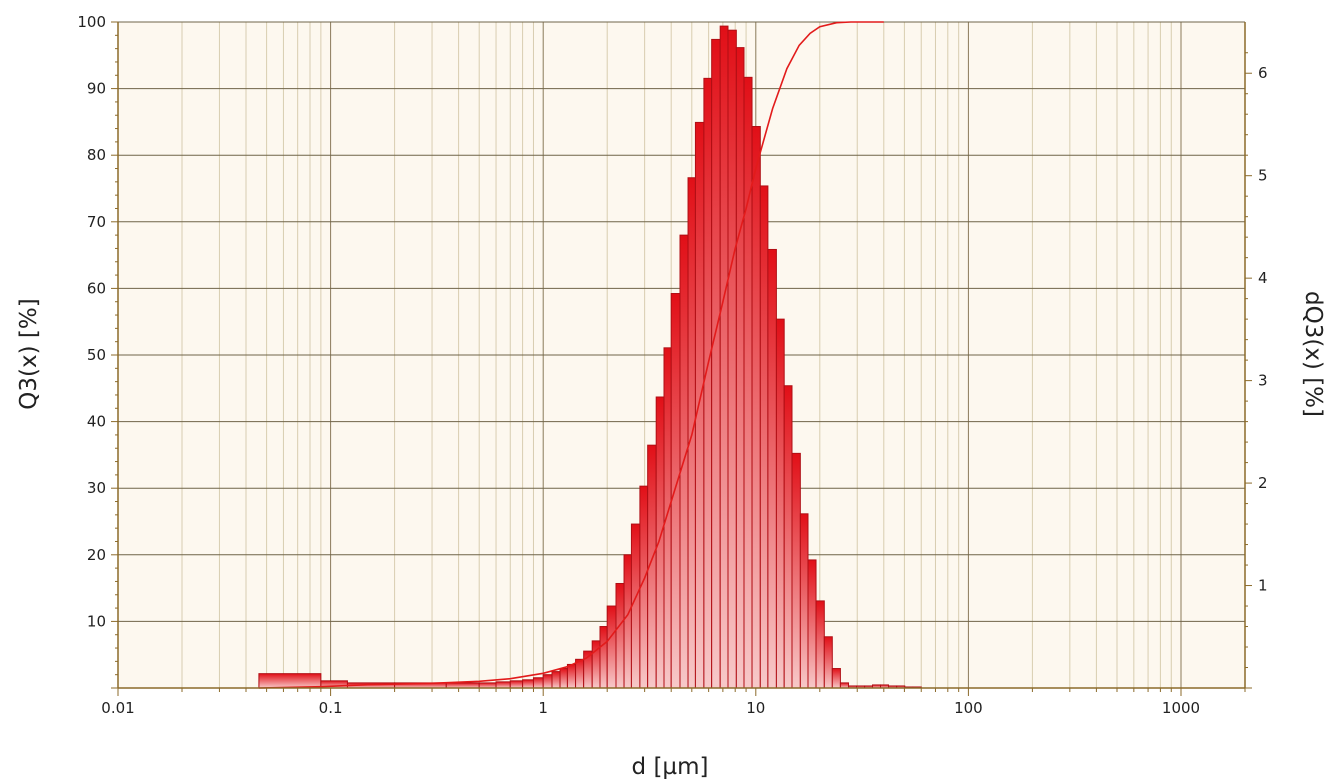  Describe the element at coordinates (1263, 176) in the screenshot. I see `y-right-tick-label: 5` at that location.